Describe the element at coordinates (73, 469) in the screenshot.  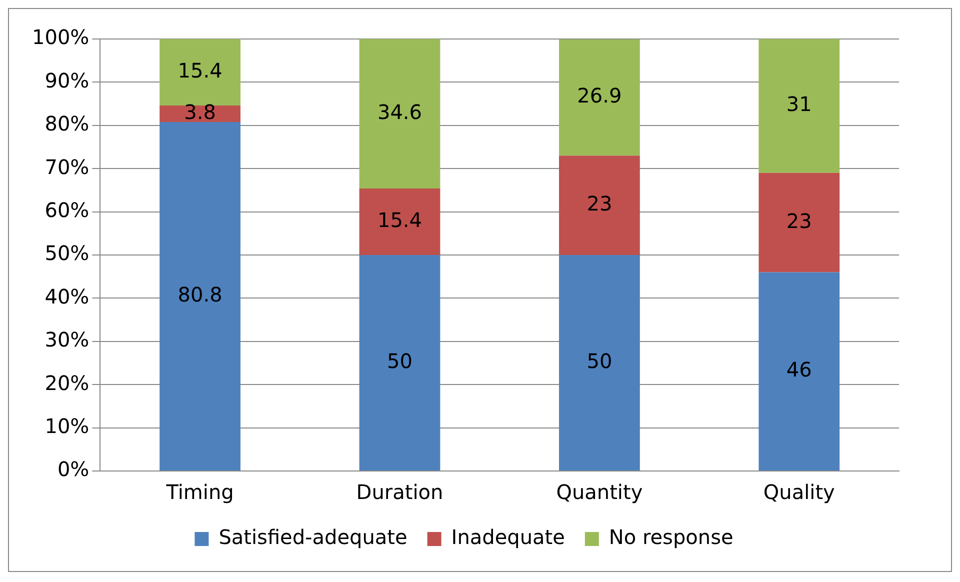
I see `y-tick-label: 0%` at that location.